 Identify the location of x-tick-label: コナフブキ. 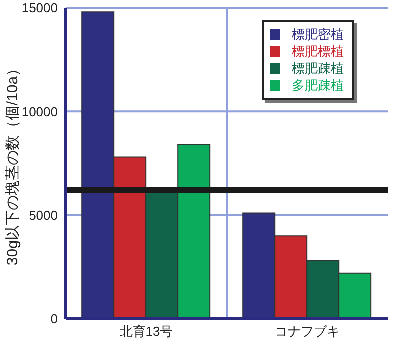
(307, 332).